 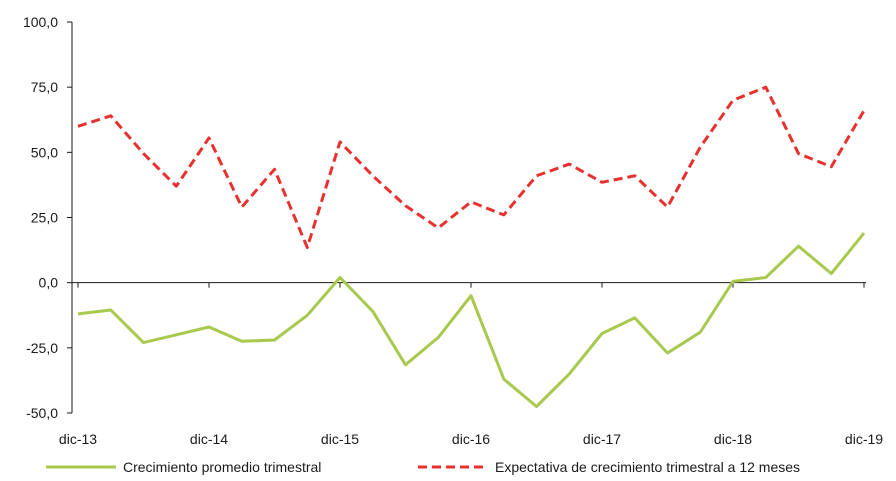 I want to click on x-tick-label: dic-18, so click(x=733, y=439).